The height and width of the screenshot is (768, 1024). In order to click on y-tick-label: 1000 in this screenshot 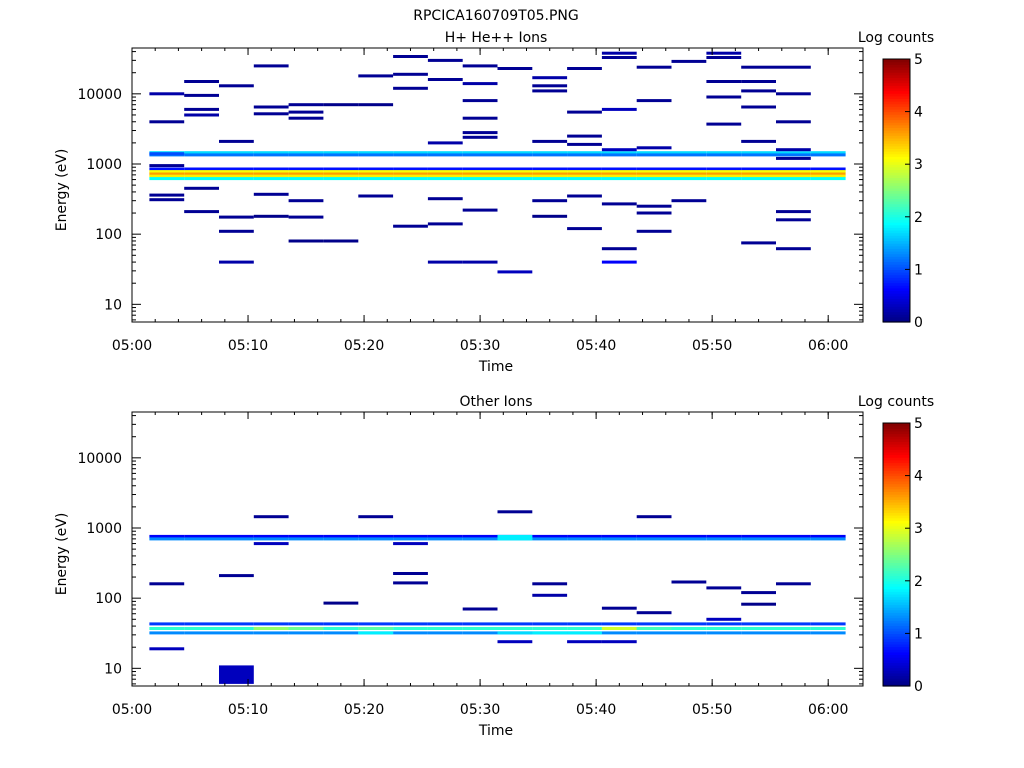, I will do `click(104, 529)`.